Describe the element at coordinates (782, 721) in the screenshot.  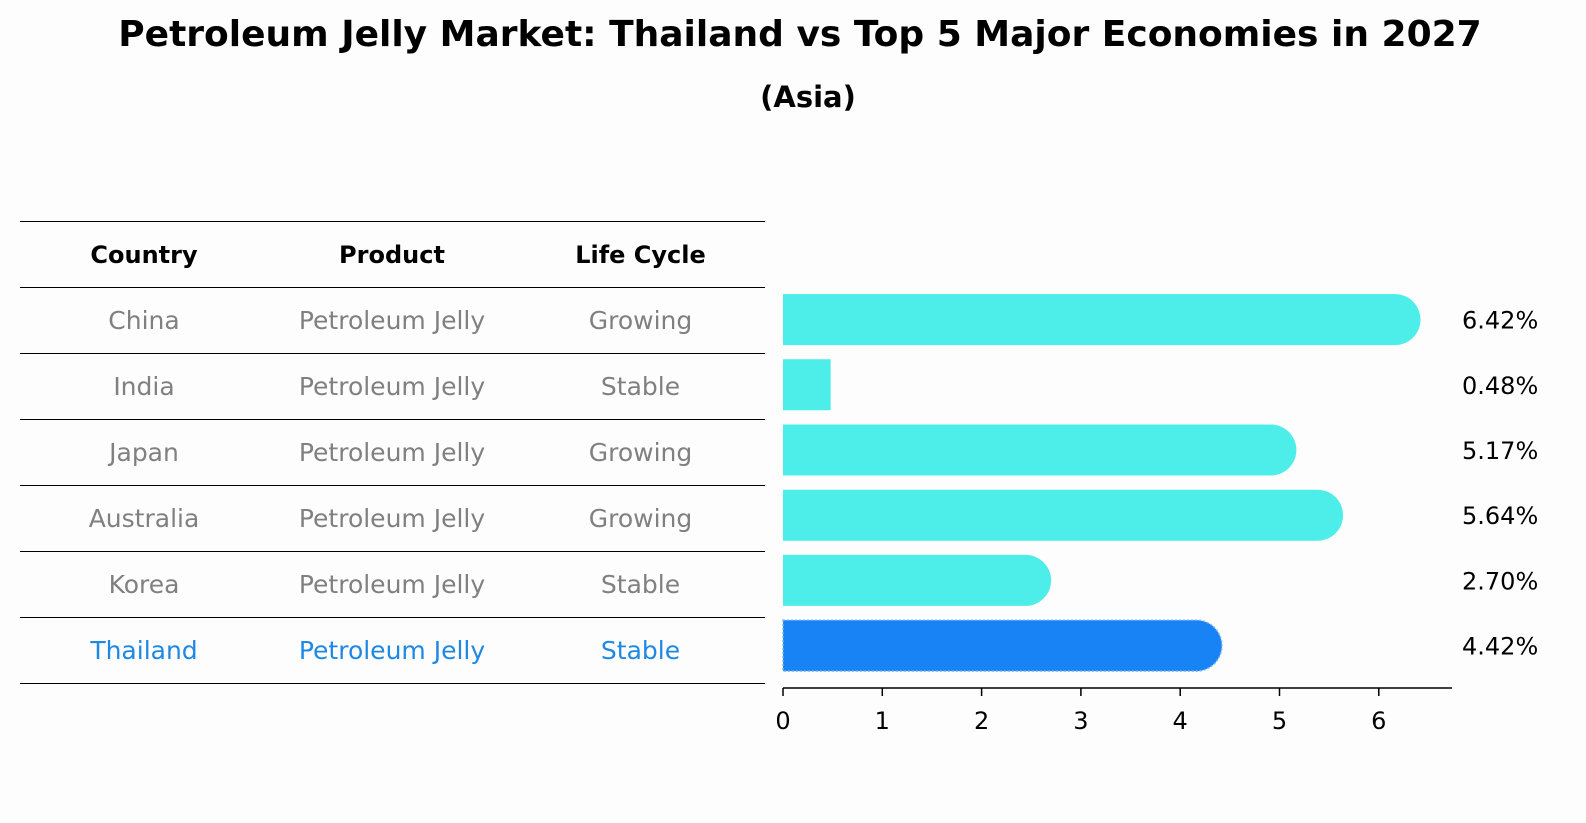
I see `x-tick-label: 0` at that location.